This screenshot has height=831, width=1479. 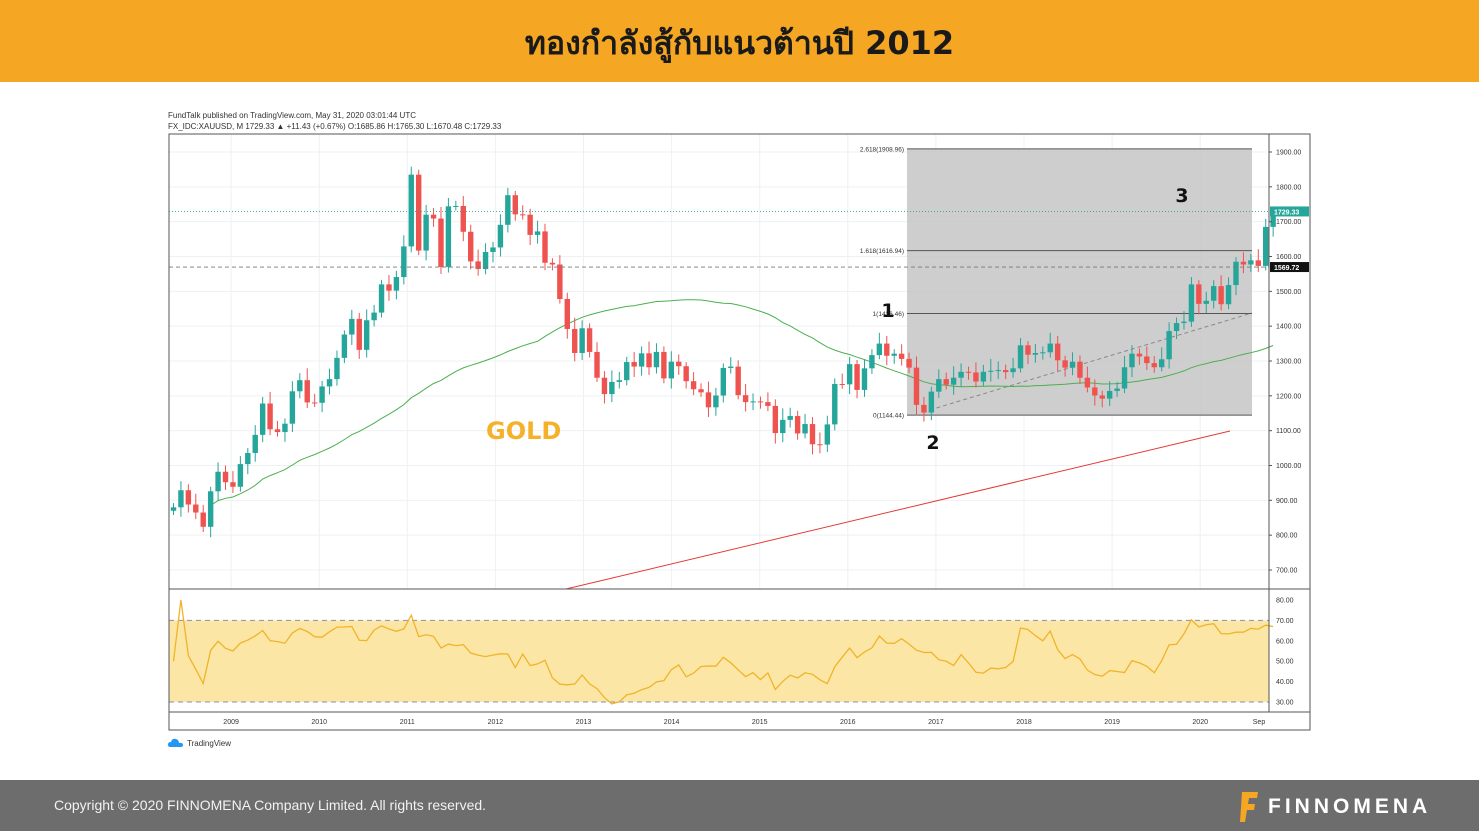 I want to click on time-tick-label: 2015, so click(x=760, y=722).